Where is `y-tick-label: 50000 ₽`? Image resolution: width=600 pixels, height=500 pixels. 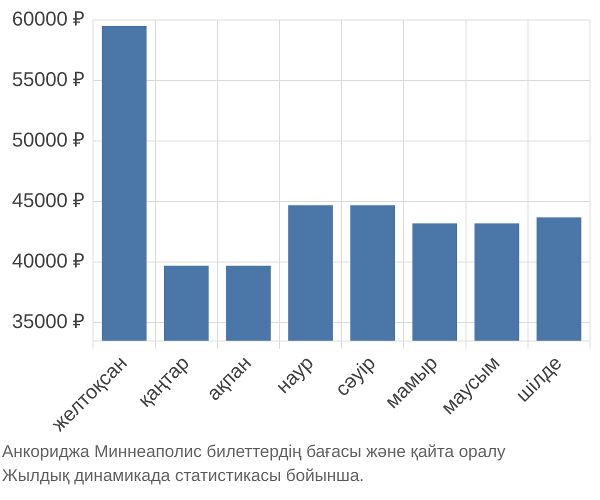 y-tick-label: 50000 ₽ is located at coordinates (49, 141).